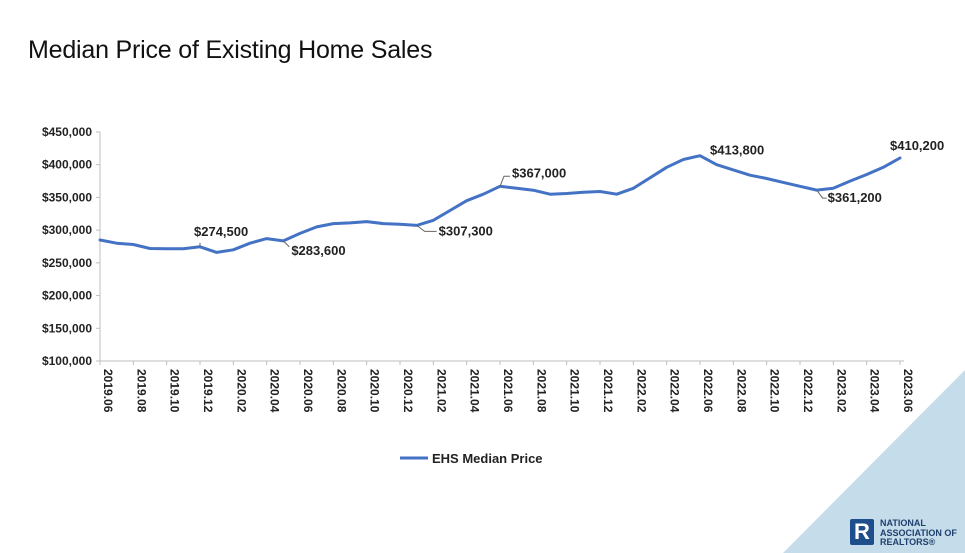 The image size is (965, 553). What do you see at coordinates (608, 391) in the screenshot?
I see `x-tick-label: 2021.12` at bounding box center [608, 391].